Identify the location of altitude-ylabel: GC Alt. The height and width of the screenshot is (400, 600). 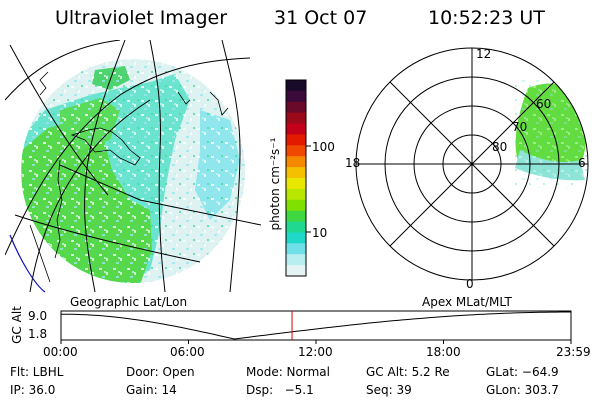
(17, 325).